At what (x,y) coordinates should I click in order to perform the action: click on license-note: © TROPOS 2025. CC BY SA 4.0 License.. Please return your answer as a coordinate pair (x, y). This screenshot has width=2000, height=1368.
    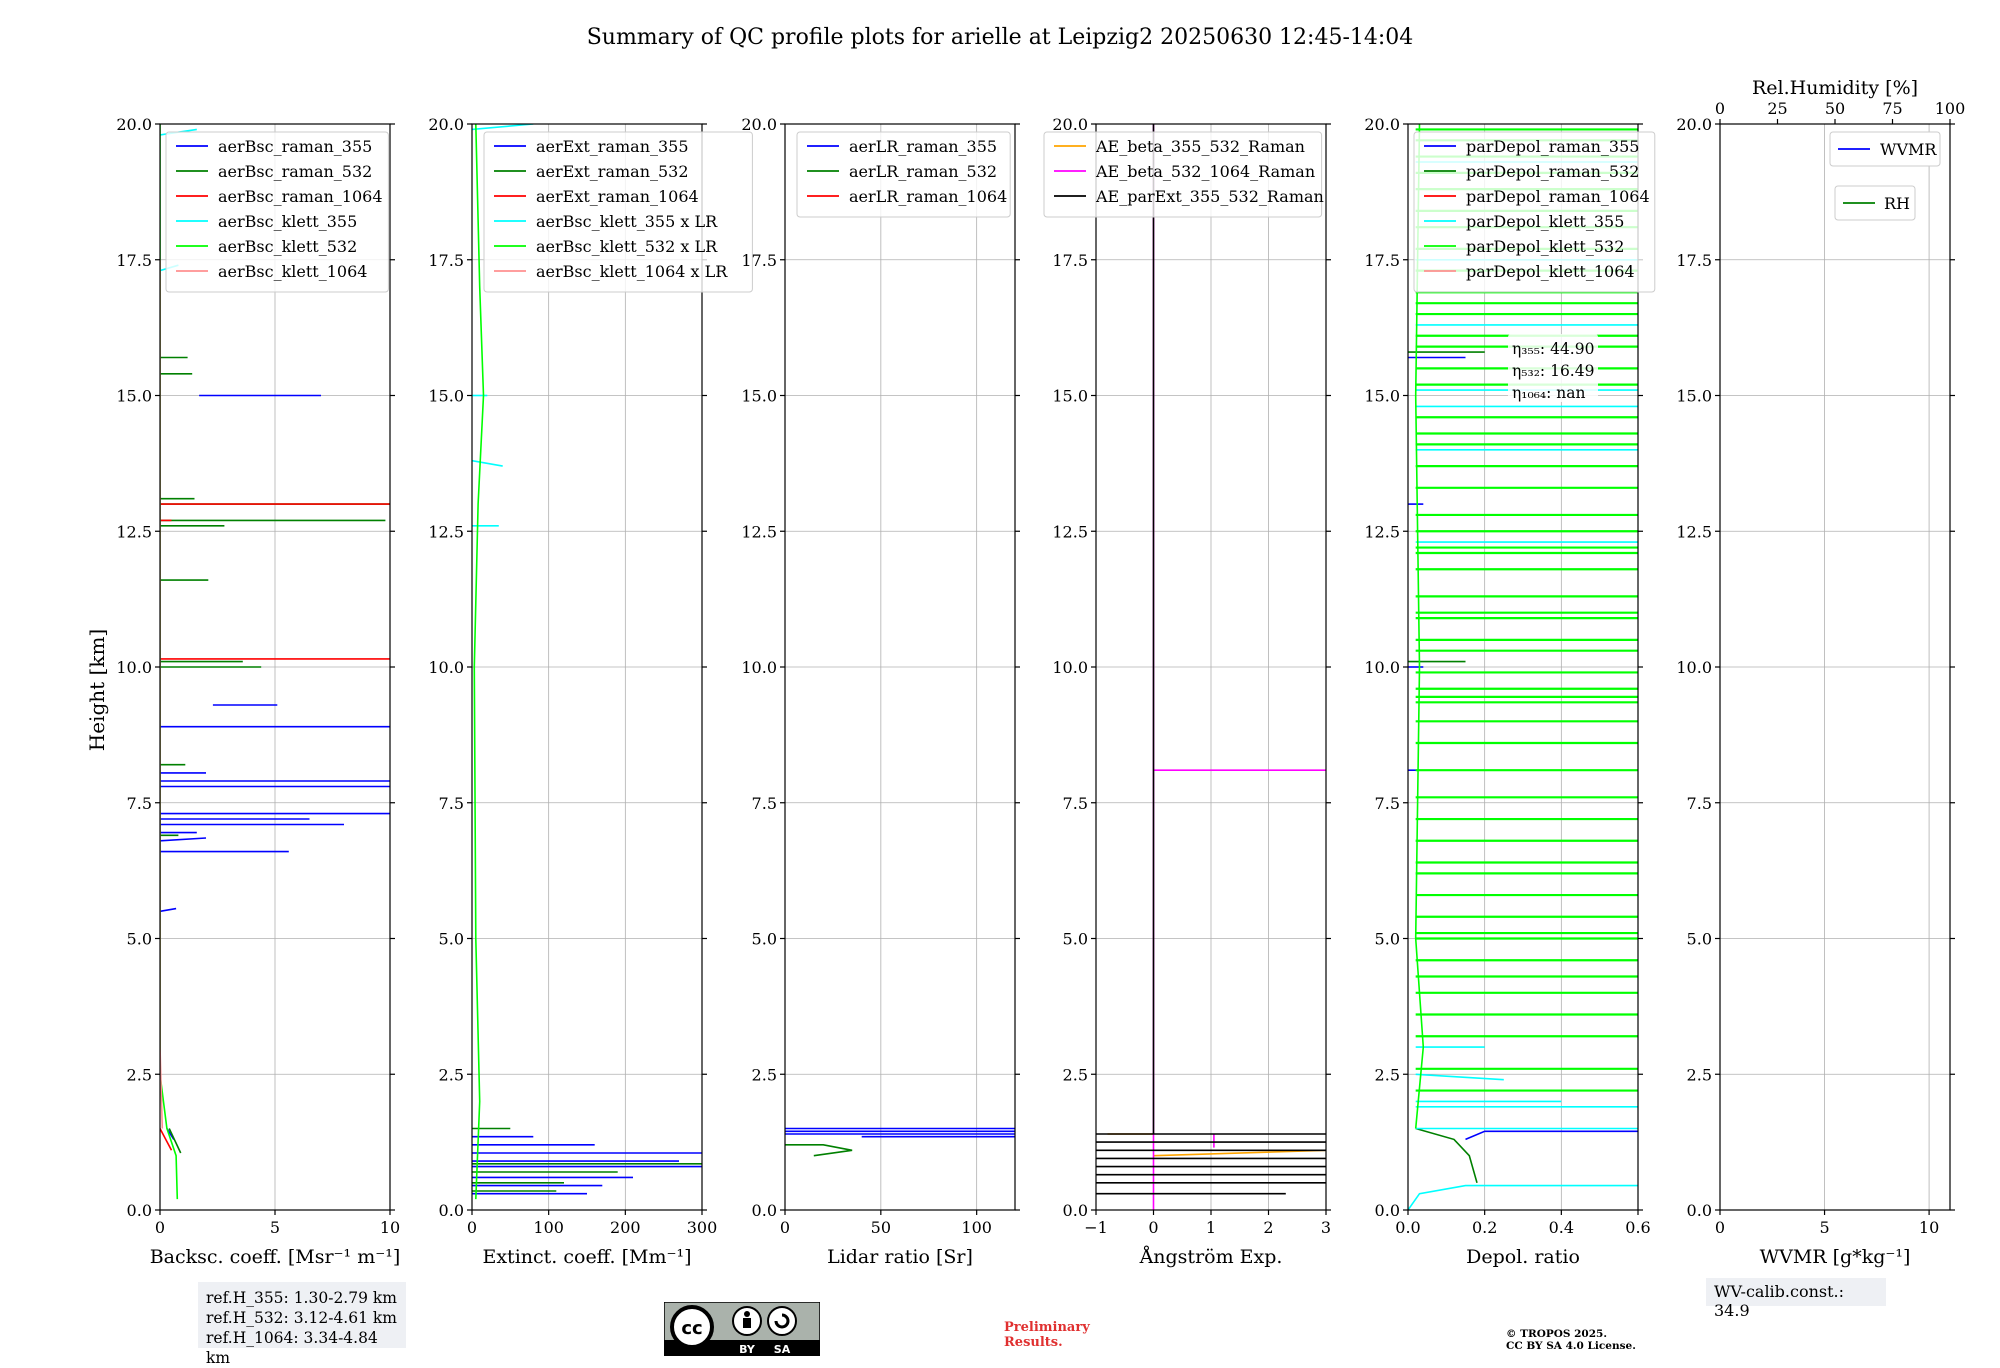
    Looking at the image, I should click on (1571, 1340).